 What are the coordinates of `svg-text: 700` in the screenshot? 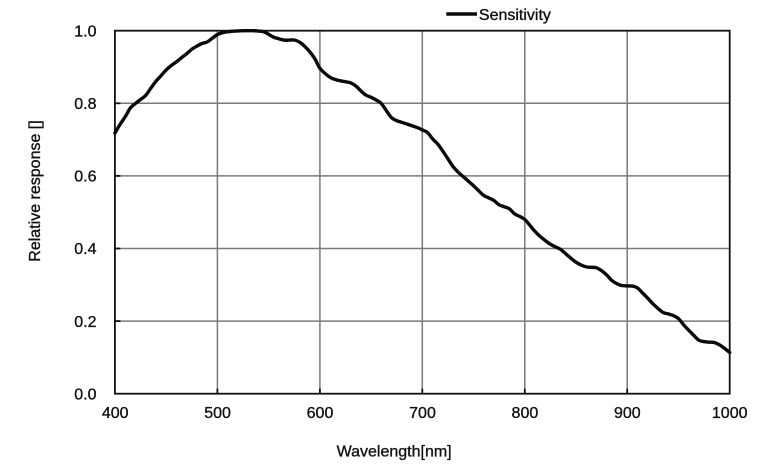 It's located at (422, 413).